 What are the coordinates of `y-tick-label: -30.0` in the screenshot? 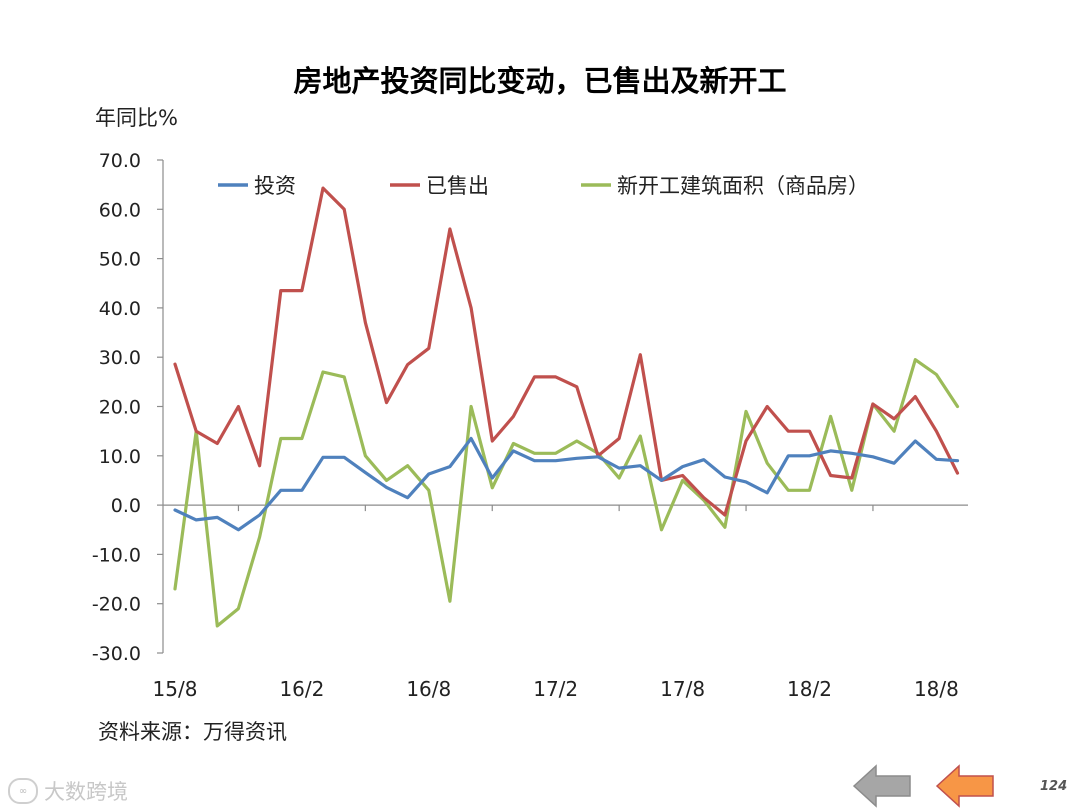 It's located at (116, 654).